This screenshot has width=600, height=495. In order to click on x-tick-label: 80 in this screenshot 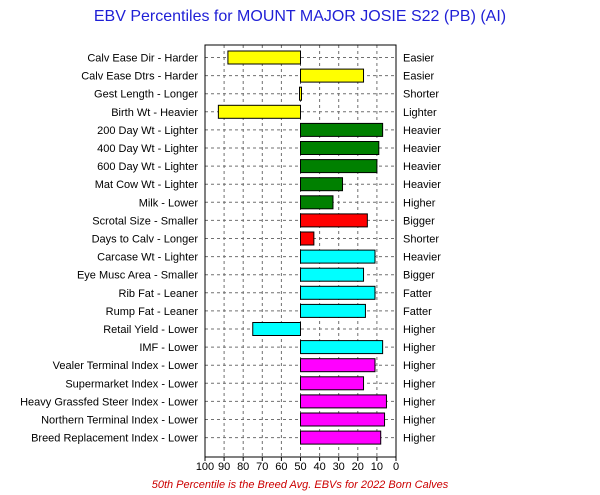, I will do `click(243, 467)`.